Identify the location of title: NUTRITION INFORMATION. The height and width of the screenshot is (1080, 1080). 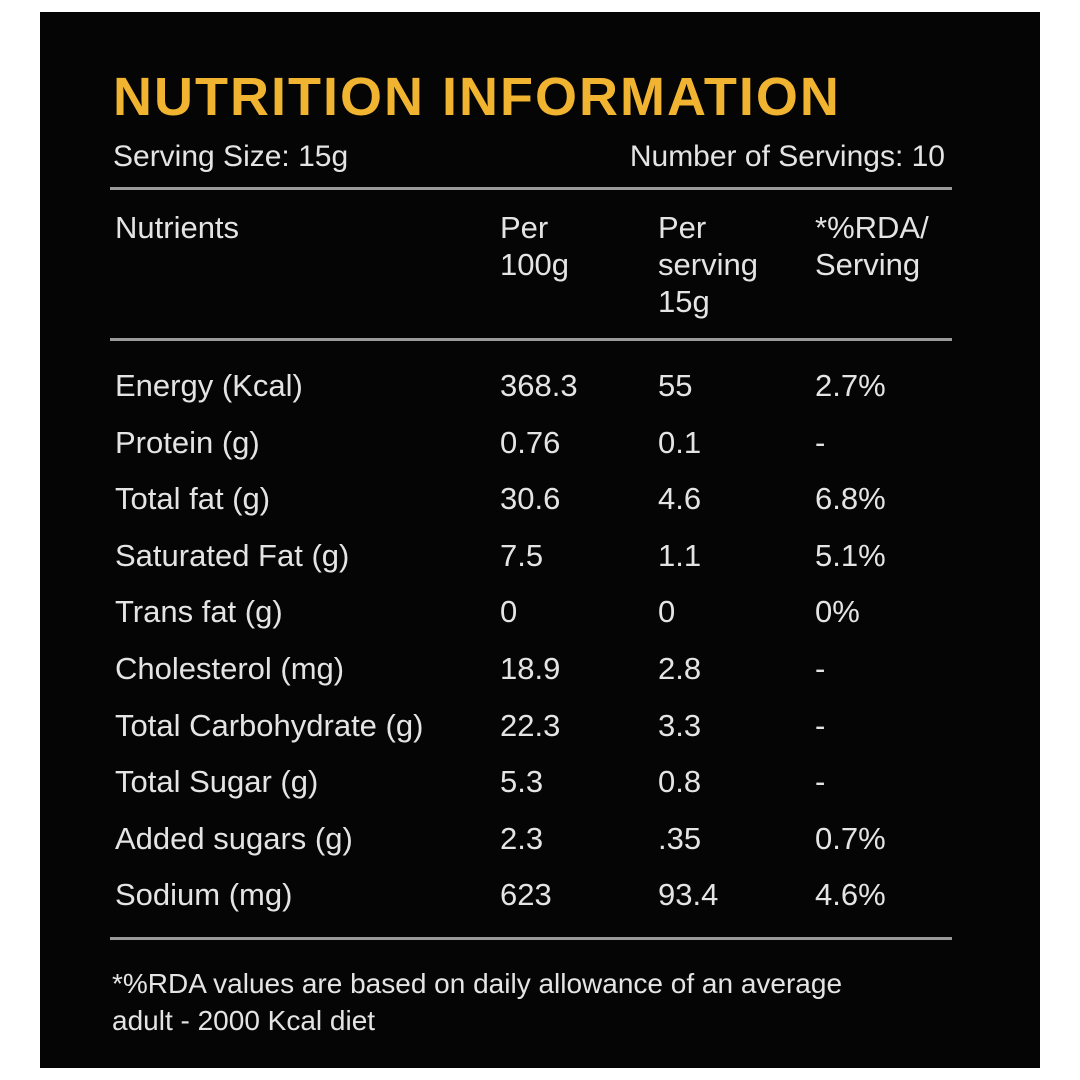
(477, 97).